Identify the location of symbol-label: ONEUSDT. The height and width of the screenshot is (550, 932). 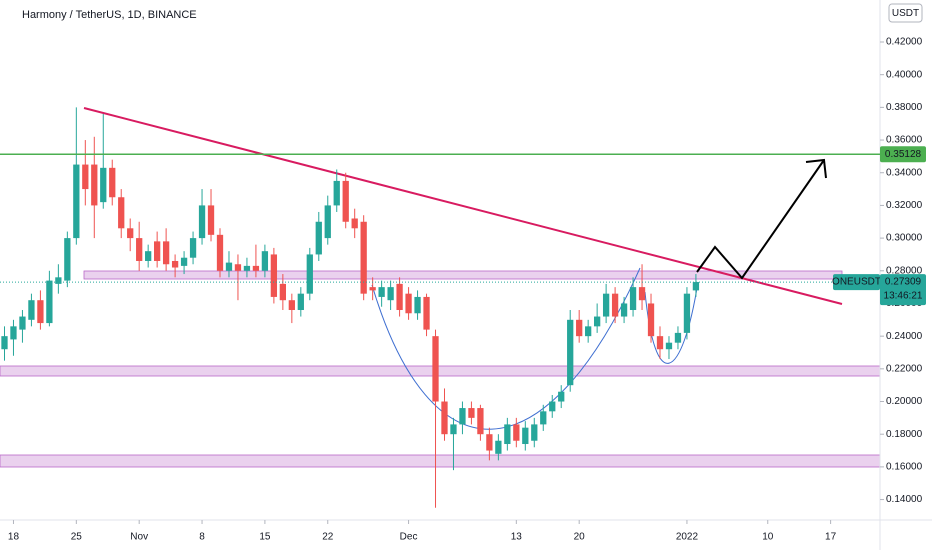
(856, 282).